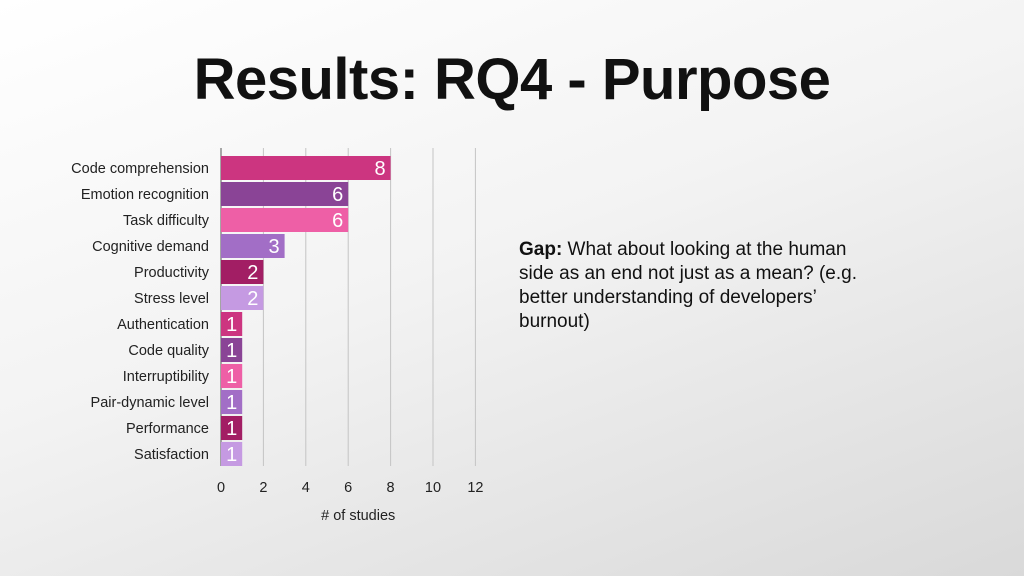 This screenshot has height=576, width=1024. What do you see at coordinates (306, 488) in the screenshot?
I see `x-tick-label: 4` at bounding box center [306, 488].